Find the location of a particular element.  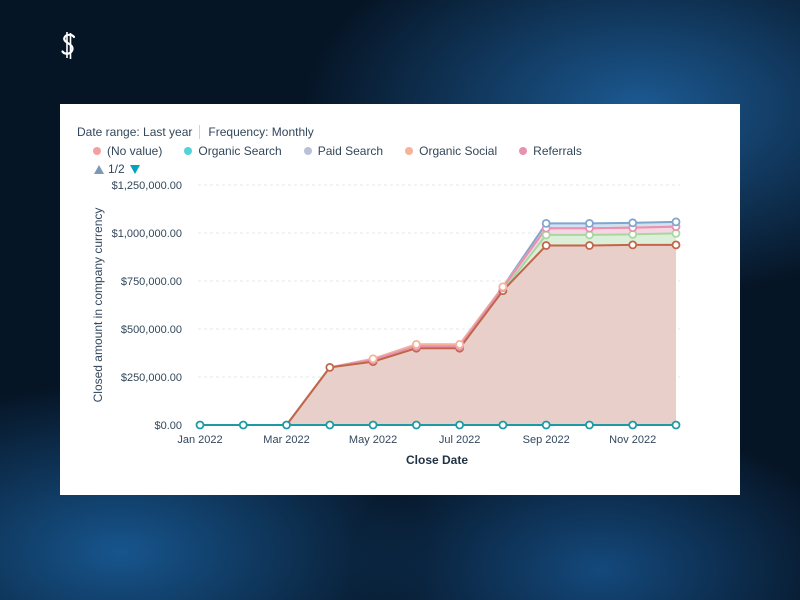

legend-item-no-value: (No value) is located at coordinates (127, 151).